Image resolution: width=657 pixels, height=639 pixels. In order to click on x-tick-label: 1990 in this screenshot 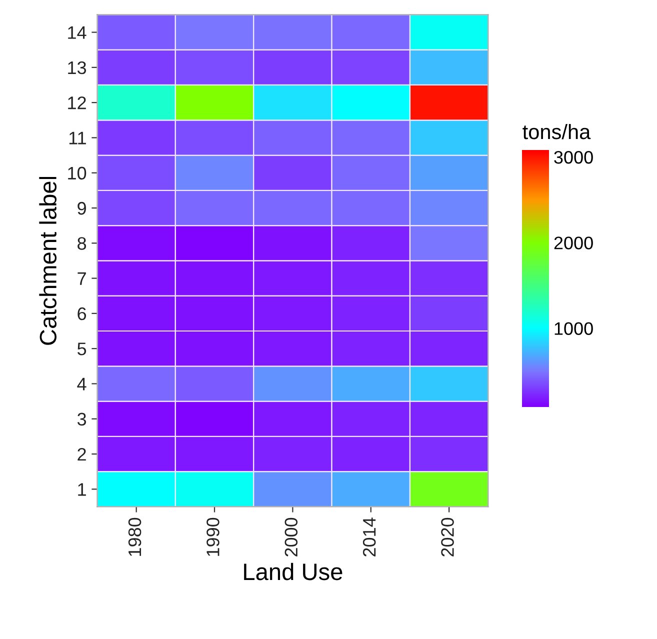, I will do `click(213, 537)`.